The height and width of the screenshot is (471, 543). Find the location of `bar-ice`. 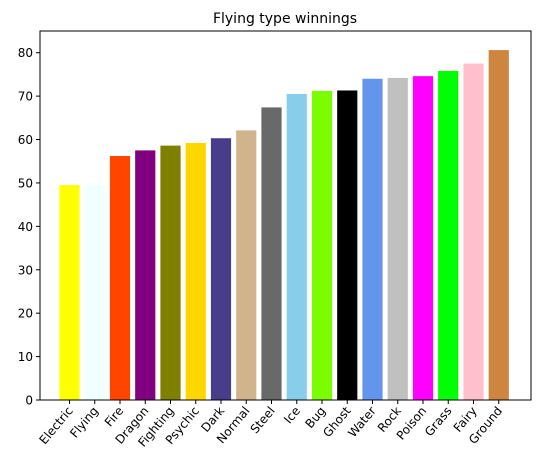

bar-ice is located at coordinates (296, 247).